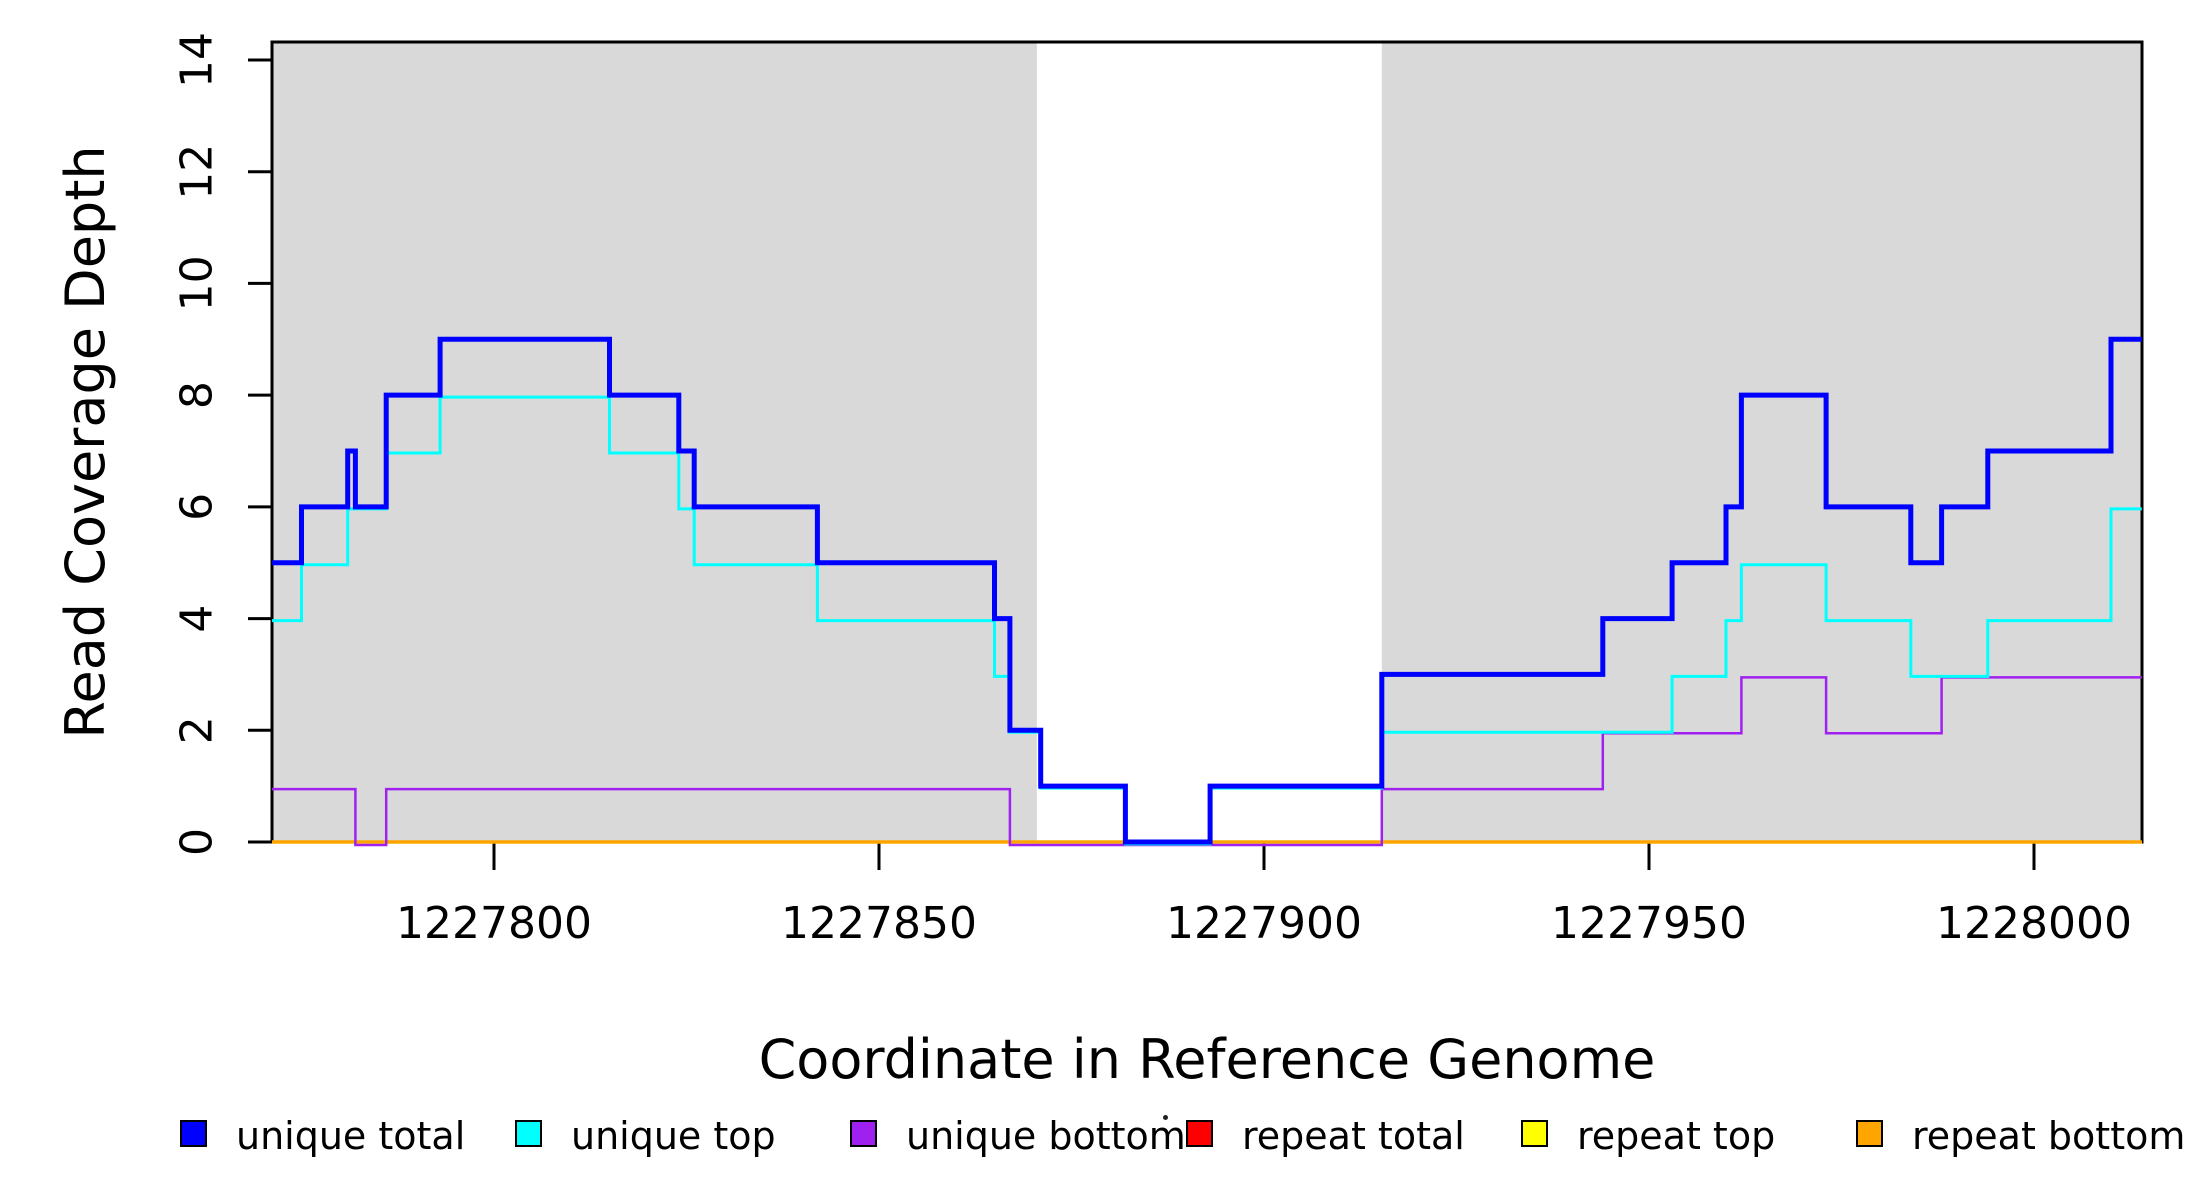 Image resolution: width=2200 pixels, height=1200 pixels. I want to click on legend-label: repeat bottom, so click(2049, 1136).